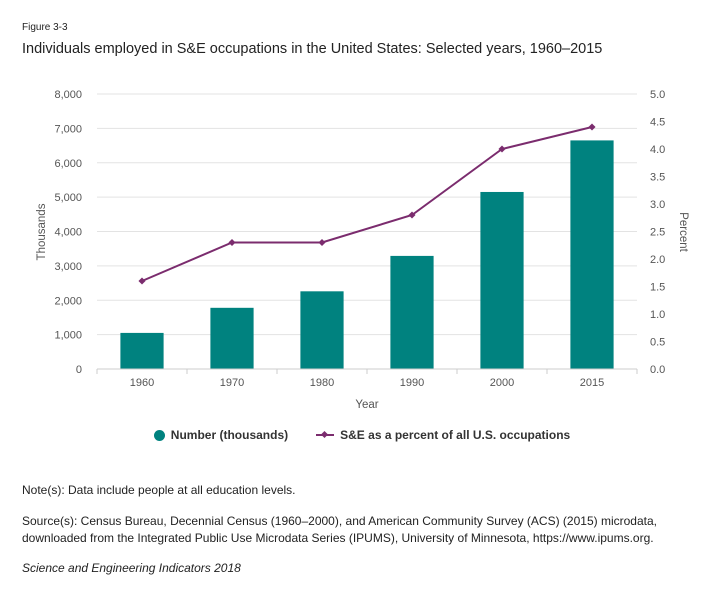 The width and height of the screenshot is (724, 598). I want to click on publication-text: Science and Engineering Indicators 2018, so click(131, 568).